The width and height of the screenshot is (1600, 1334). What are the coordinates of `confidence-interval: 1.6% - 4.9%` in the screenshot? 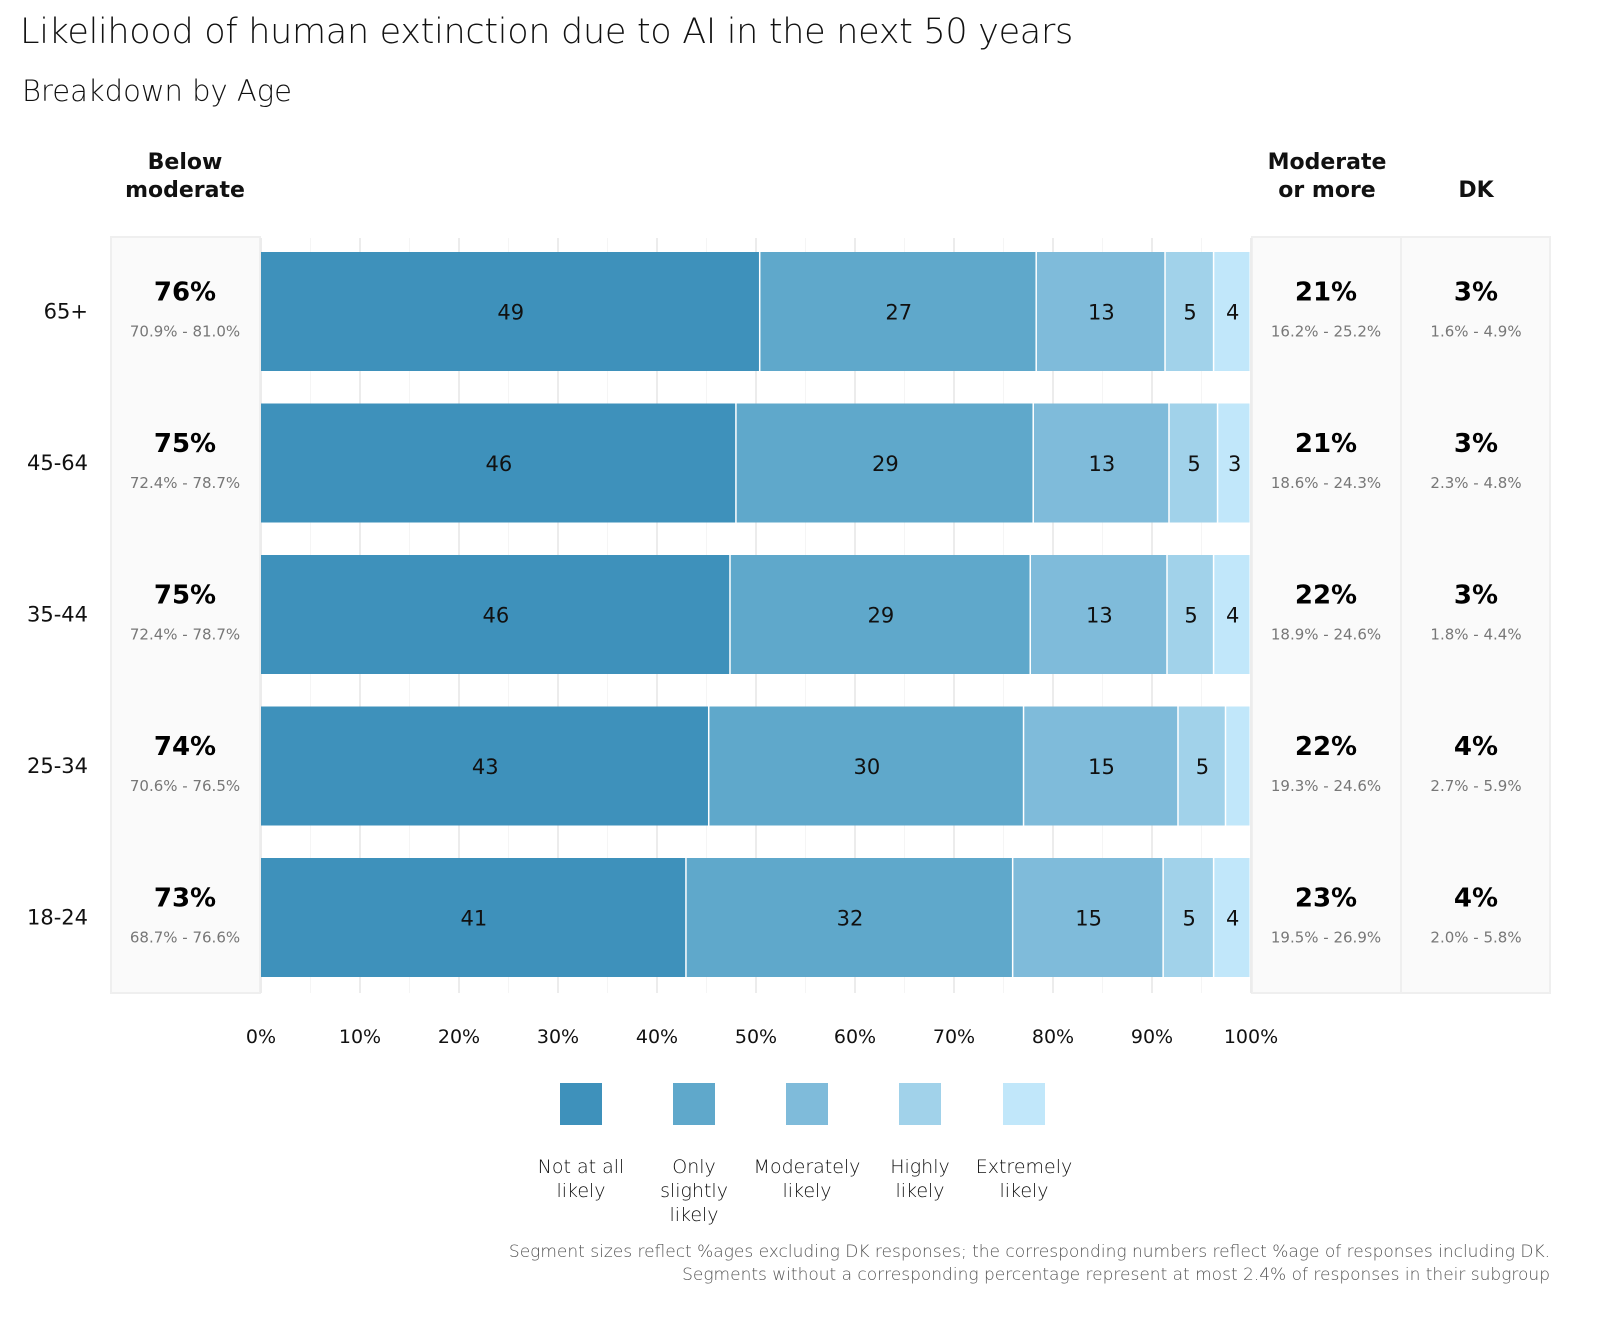 It's located at (1475, 332).